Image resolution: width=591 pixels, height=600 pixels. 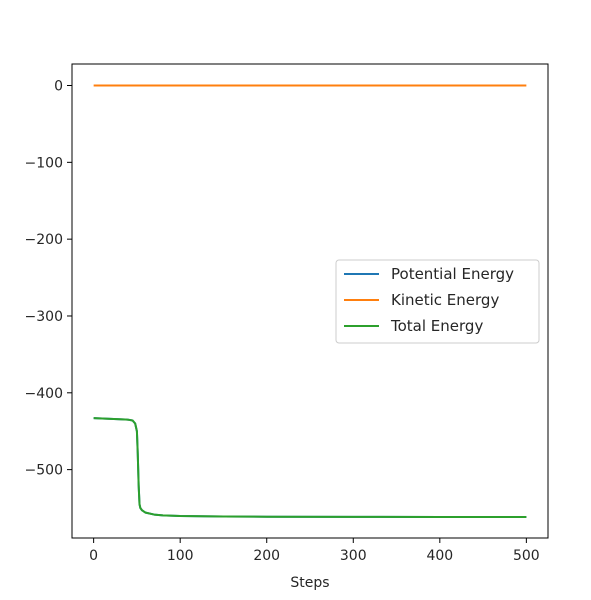 I want to click on legend-label: Potential Energy, so click(x=452, y=274).